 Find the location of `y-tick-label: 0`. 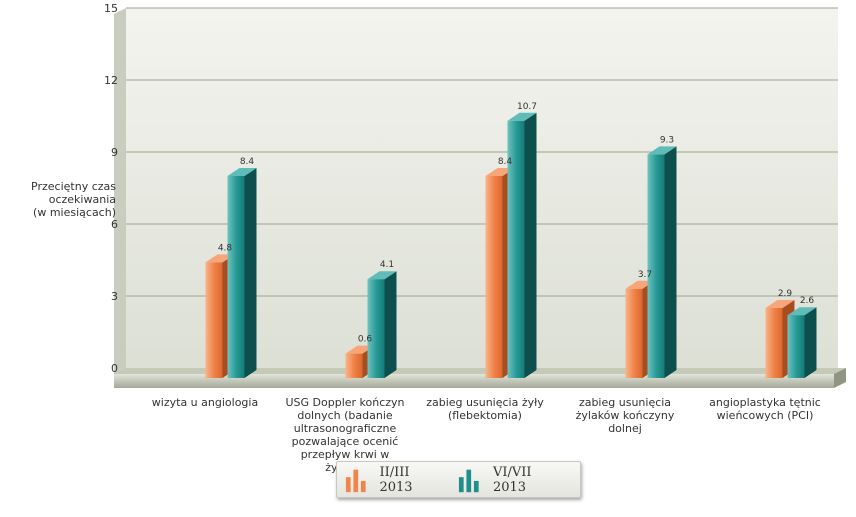

y-tick-label: 0 is located at coordinates (114, 368).